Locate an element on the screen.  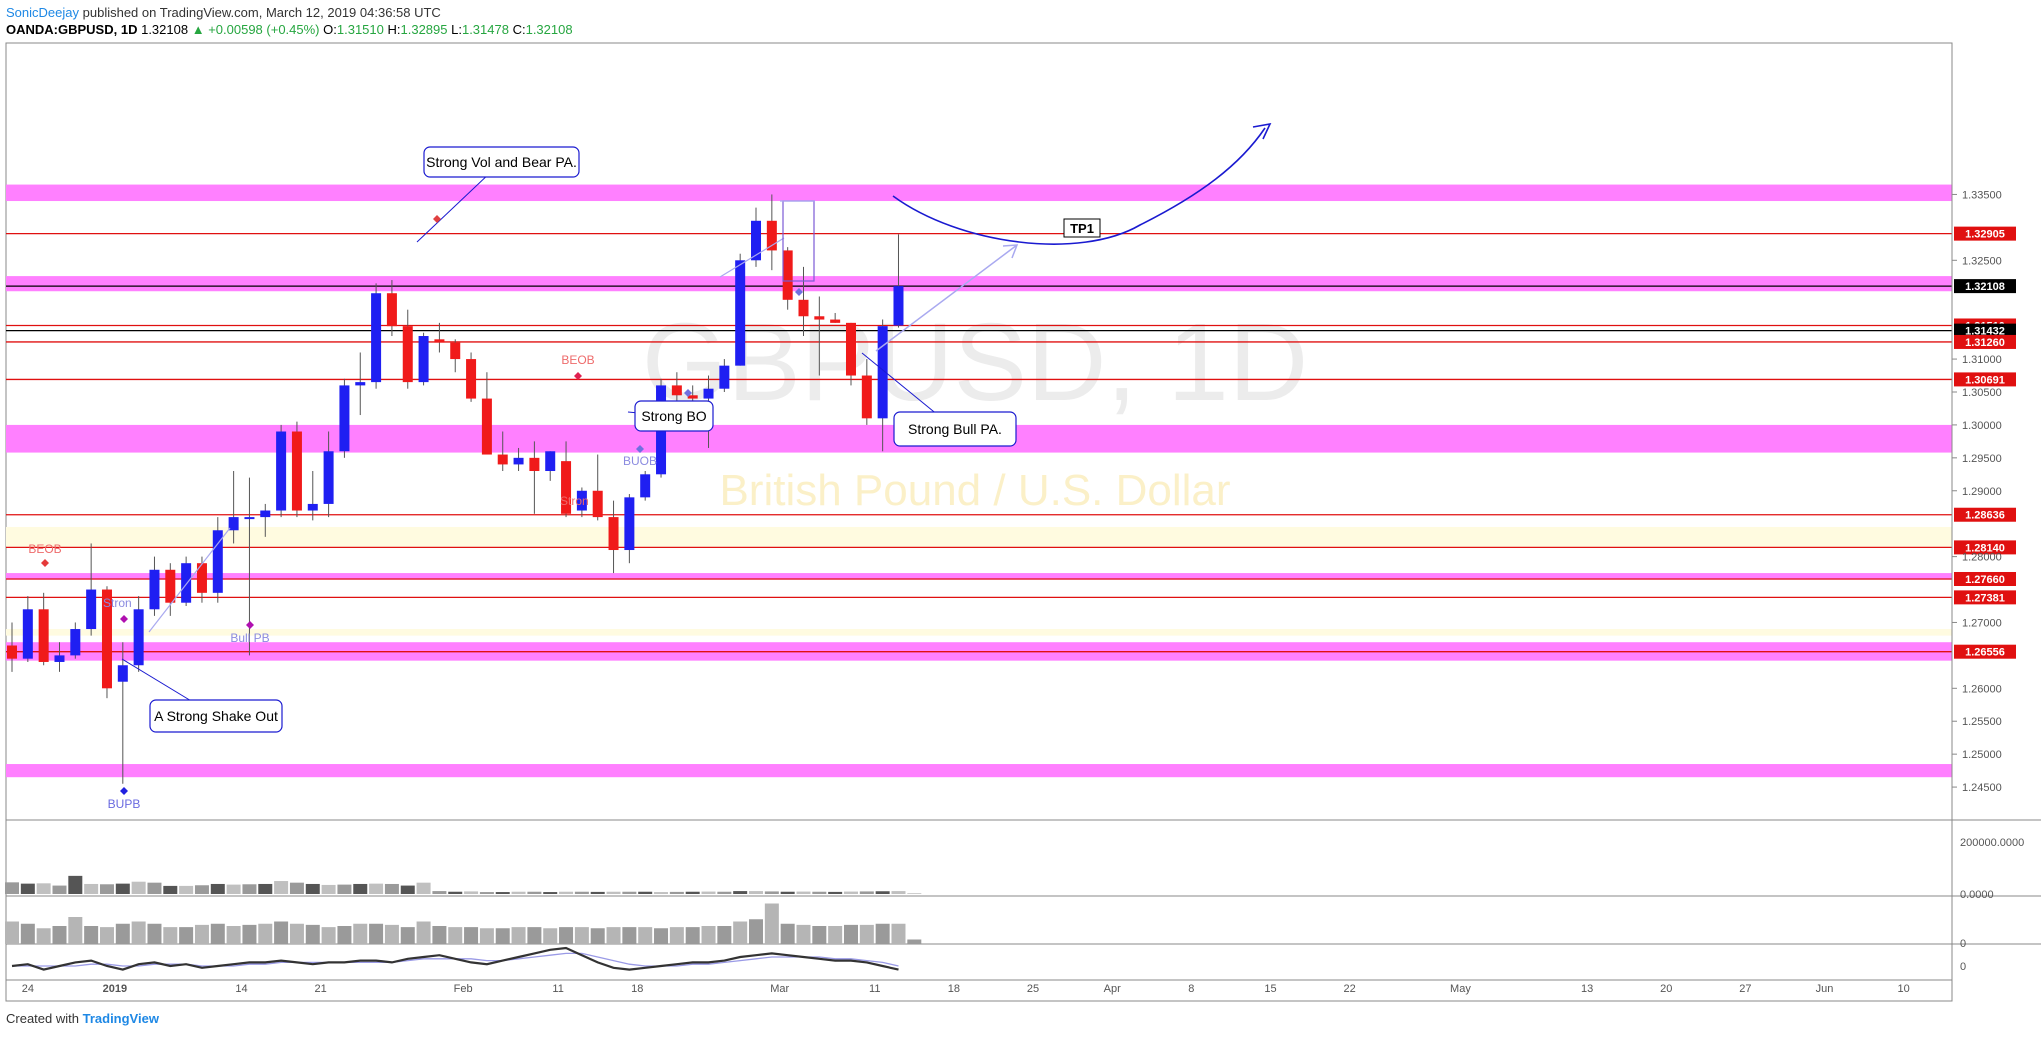
price-label: 1.28140 is located at coordinates (1985, 548).